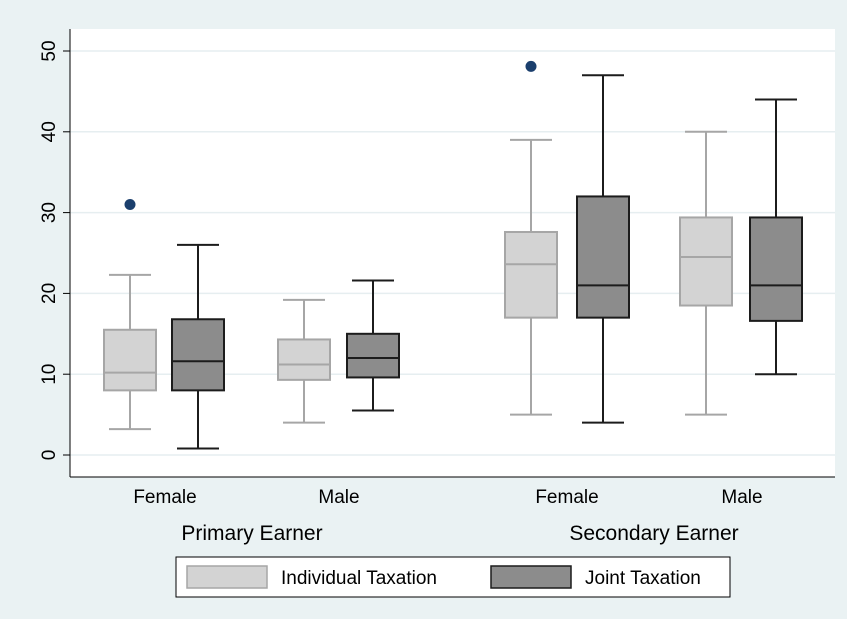 Image resolution: width=847 pixels, height=619 pixels. I want to click on legend-box, so click(453, 577).